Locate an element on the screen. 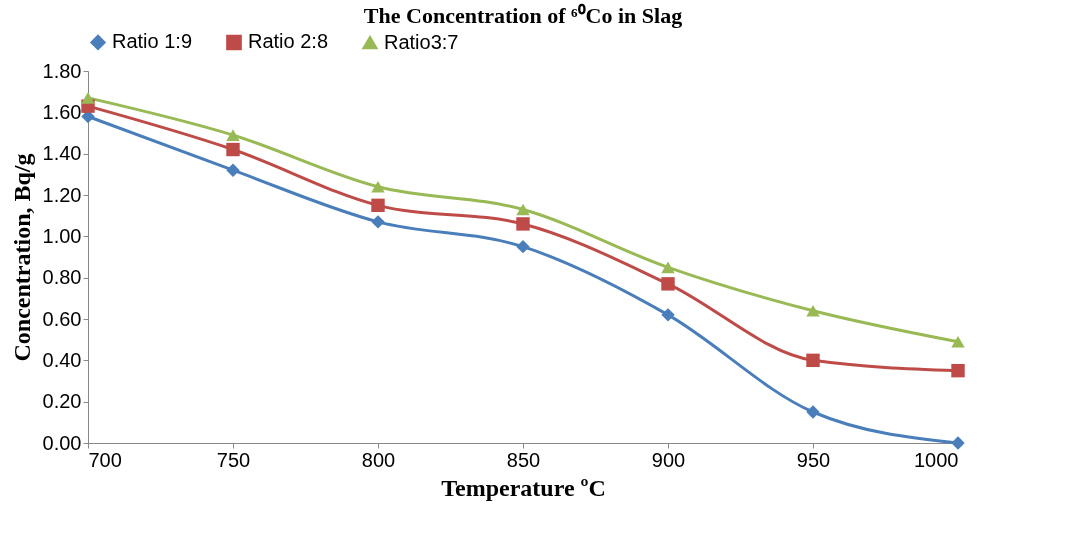  legend-label: Ratio3:7 is located at coordinates (421, 41).